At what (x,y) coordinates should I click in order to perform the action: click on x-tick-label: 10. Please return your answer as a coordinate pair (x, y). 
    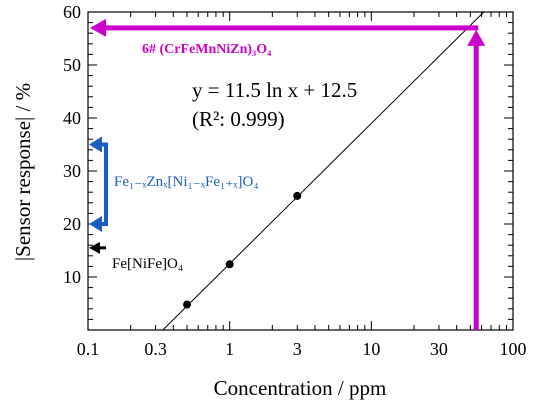
    Looking at the image, I should click on (371, 349).